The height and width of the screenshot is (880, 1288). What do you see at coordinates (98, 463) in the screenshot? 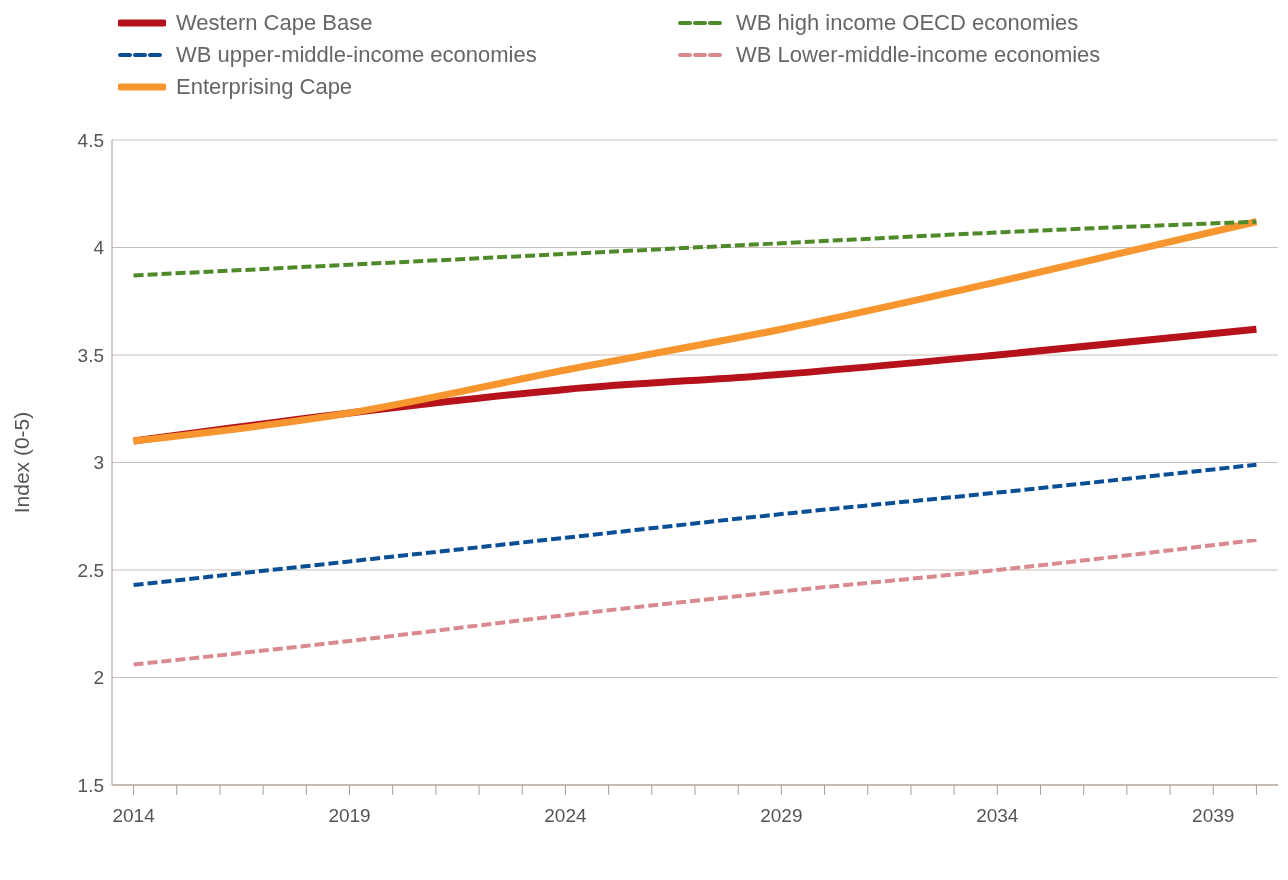
I see `y-tick-label: 3` at bounding box center [98, 463].